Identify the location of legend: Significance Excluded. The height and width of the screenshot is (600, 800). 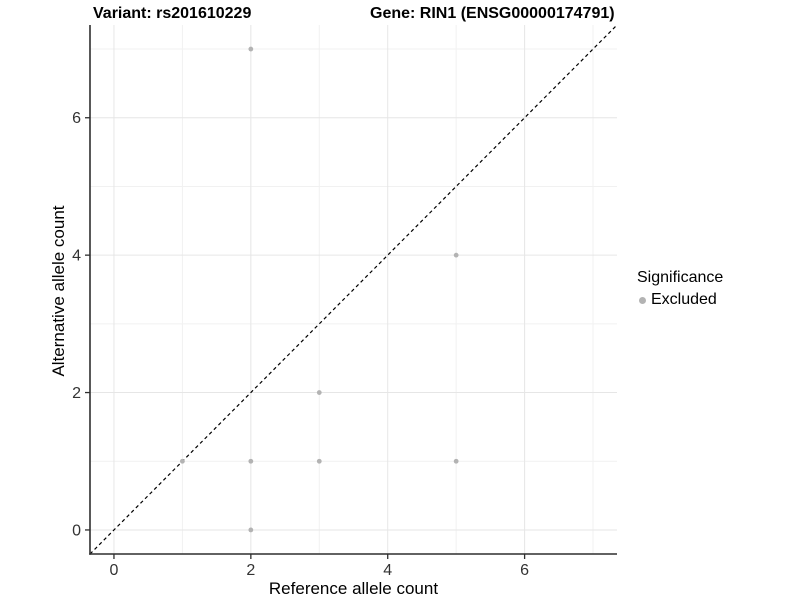
(680, 289).